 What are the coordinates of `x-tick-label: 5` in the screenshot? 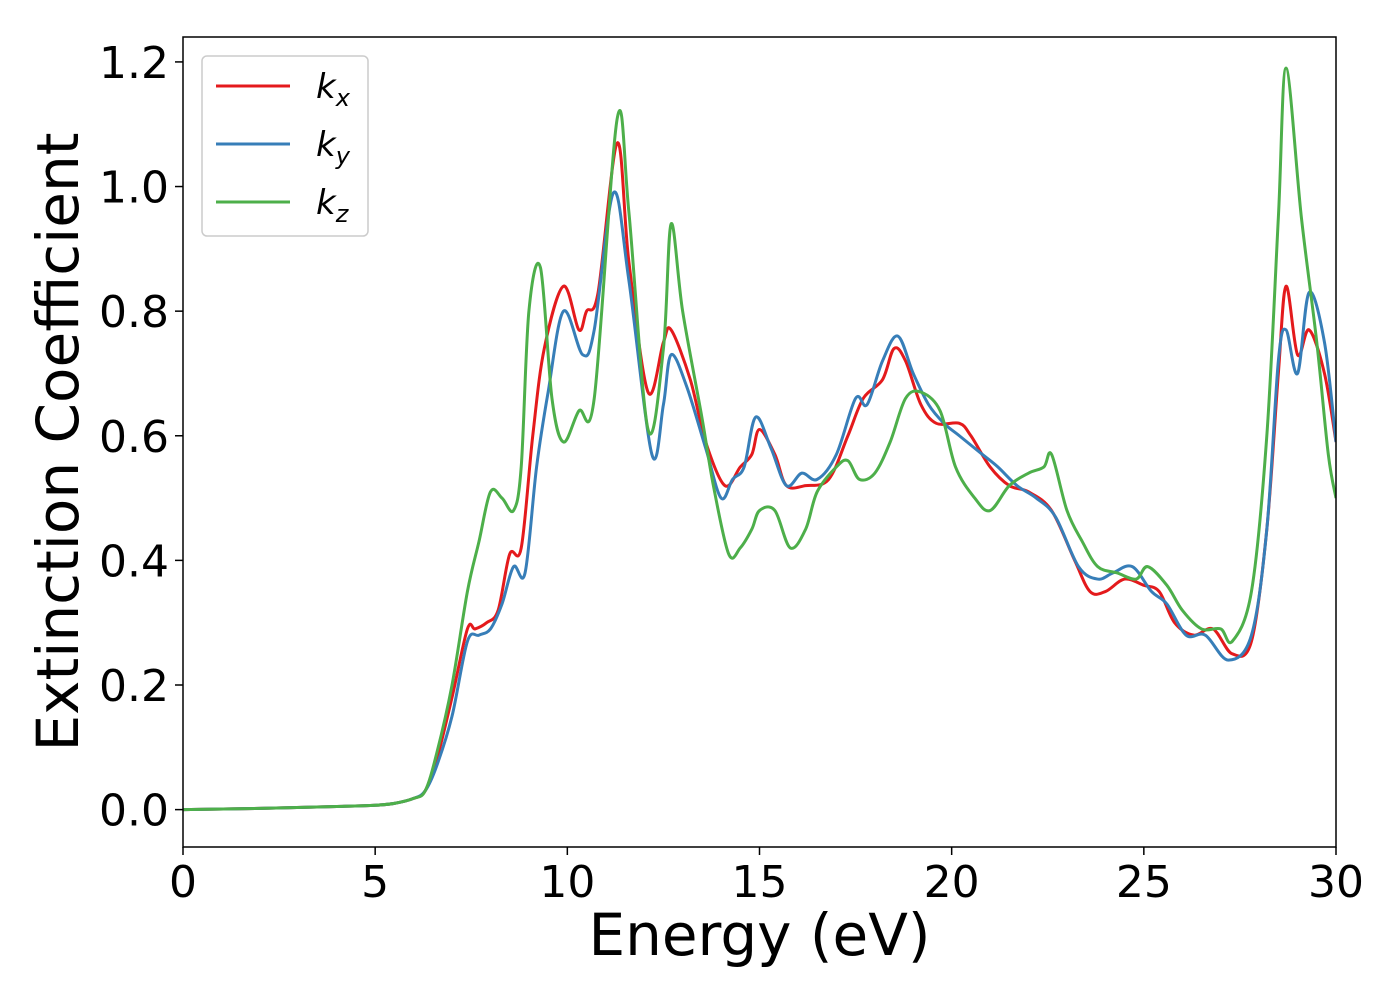 It's located at (375, 882).